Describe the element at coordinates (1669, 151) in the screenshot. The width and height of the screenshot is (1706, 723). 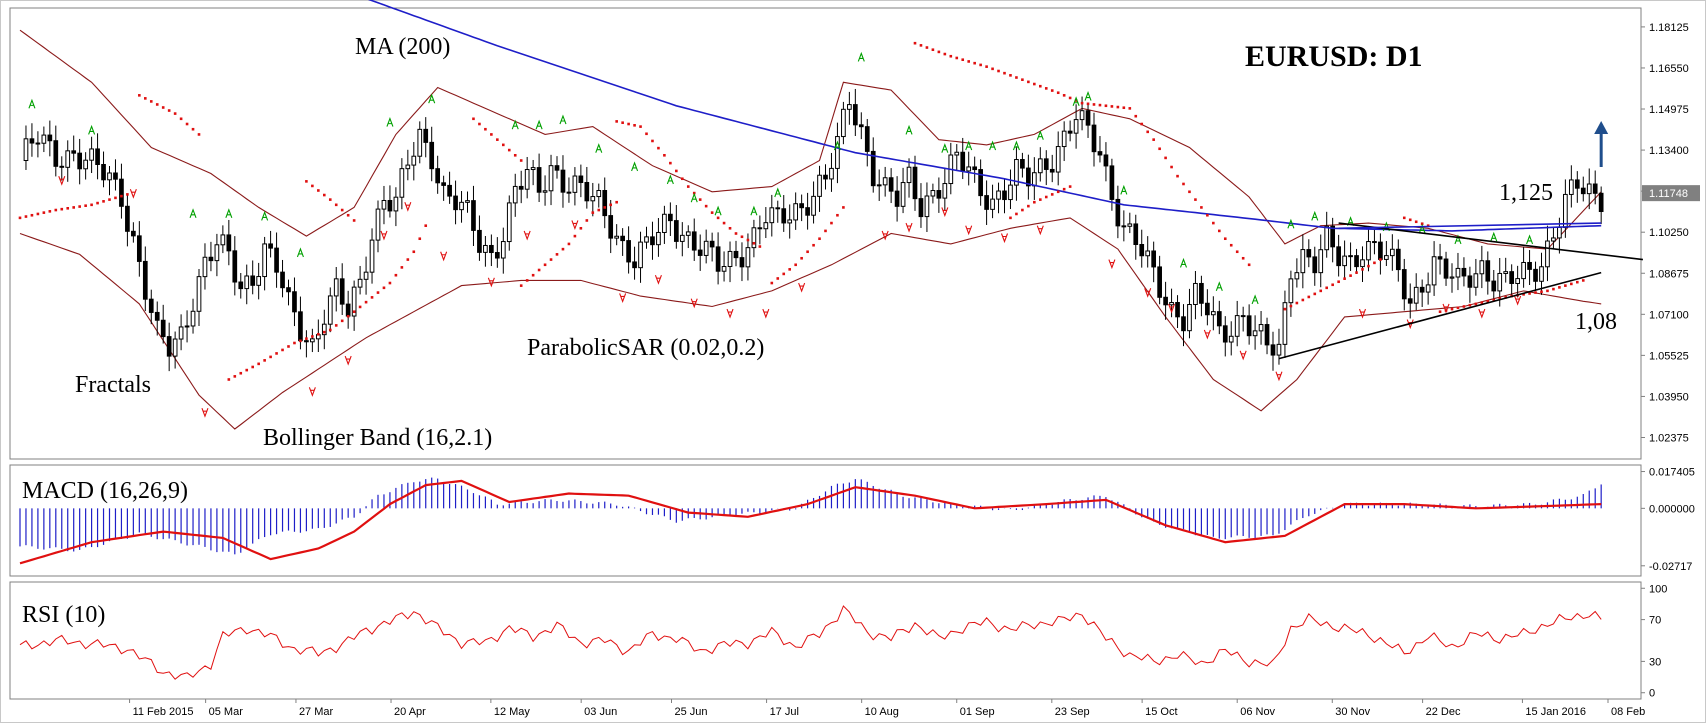
I see `price-y-tick-label: 1.13400` at that location.